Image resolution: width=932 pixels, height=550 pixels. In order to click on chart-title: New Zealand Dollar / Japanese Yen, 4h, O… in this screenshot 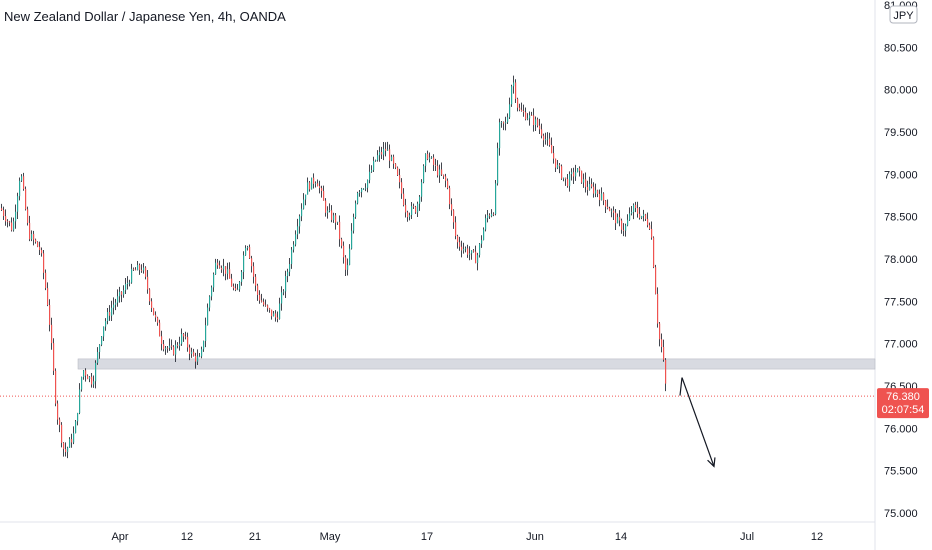, I will do `click(145, 16)`.